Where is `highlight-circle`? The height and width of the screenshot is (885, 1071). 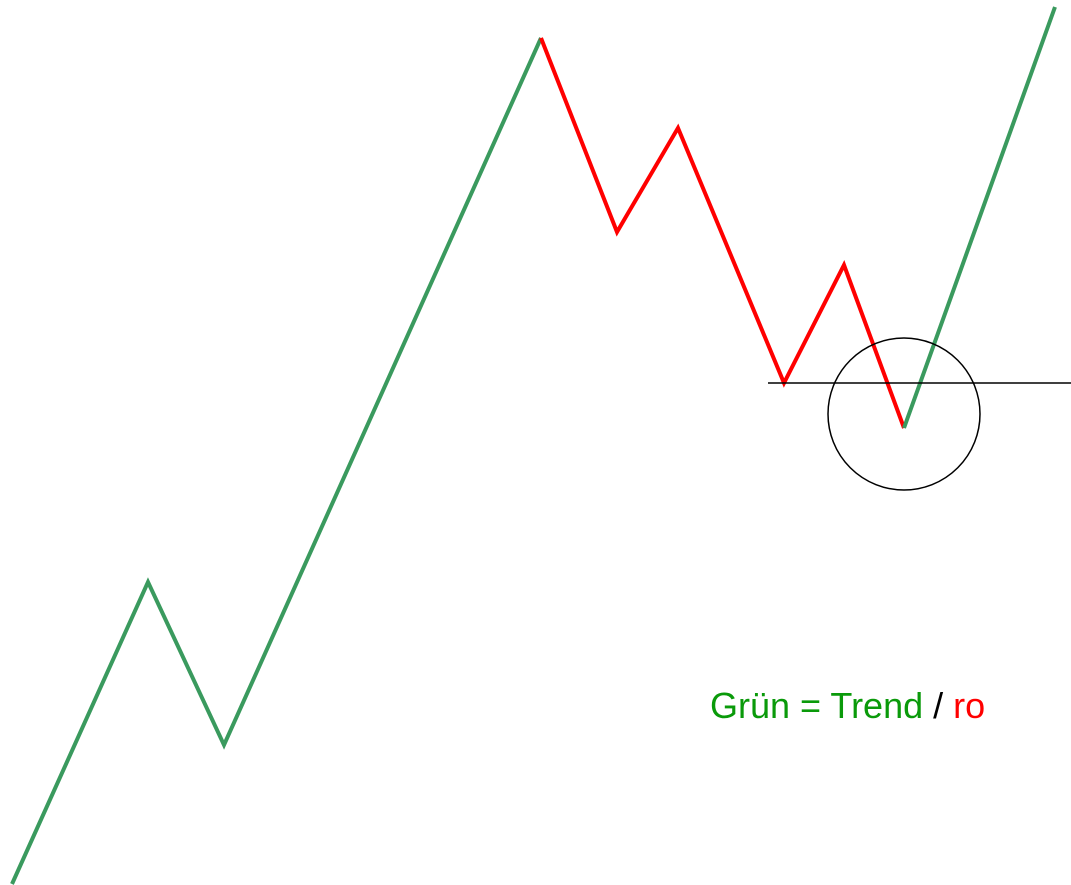
highlight-circle is located at coordinates (904, 414).